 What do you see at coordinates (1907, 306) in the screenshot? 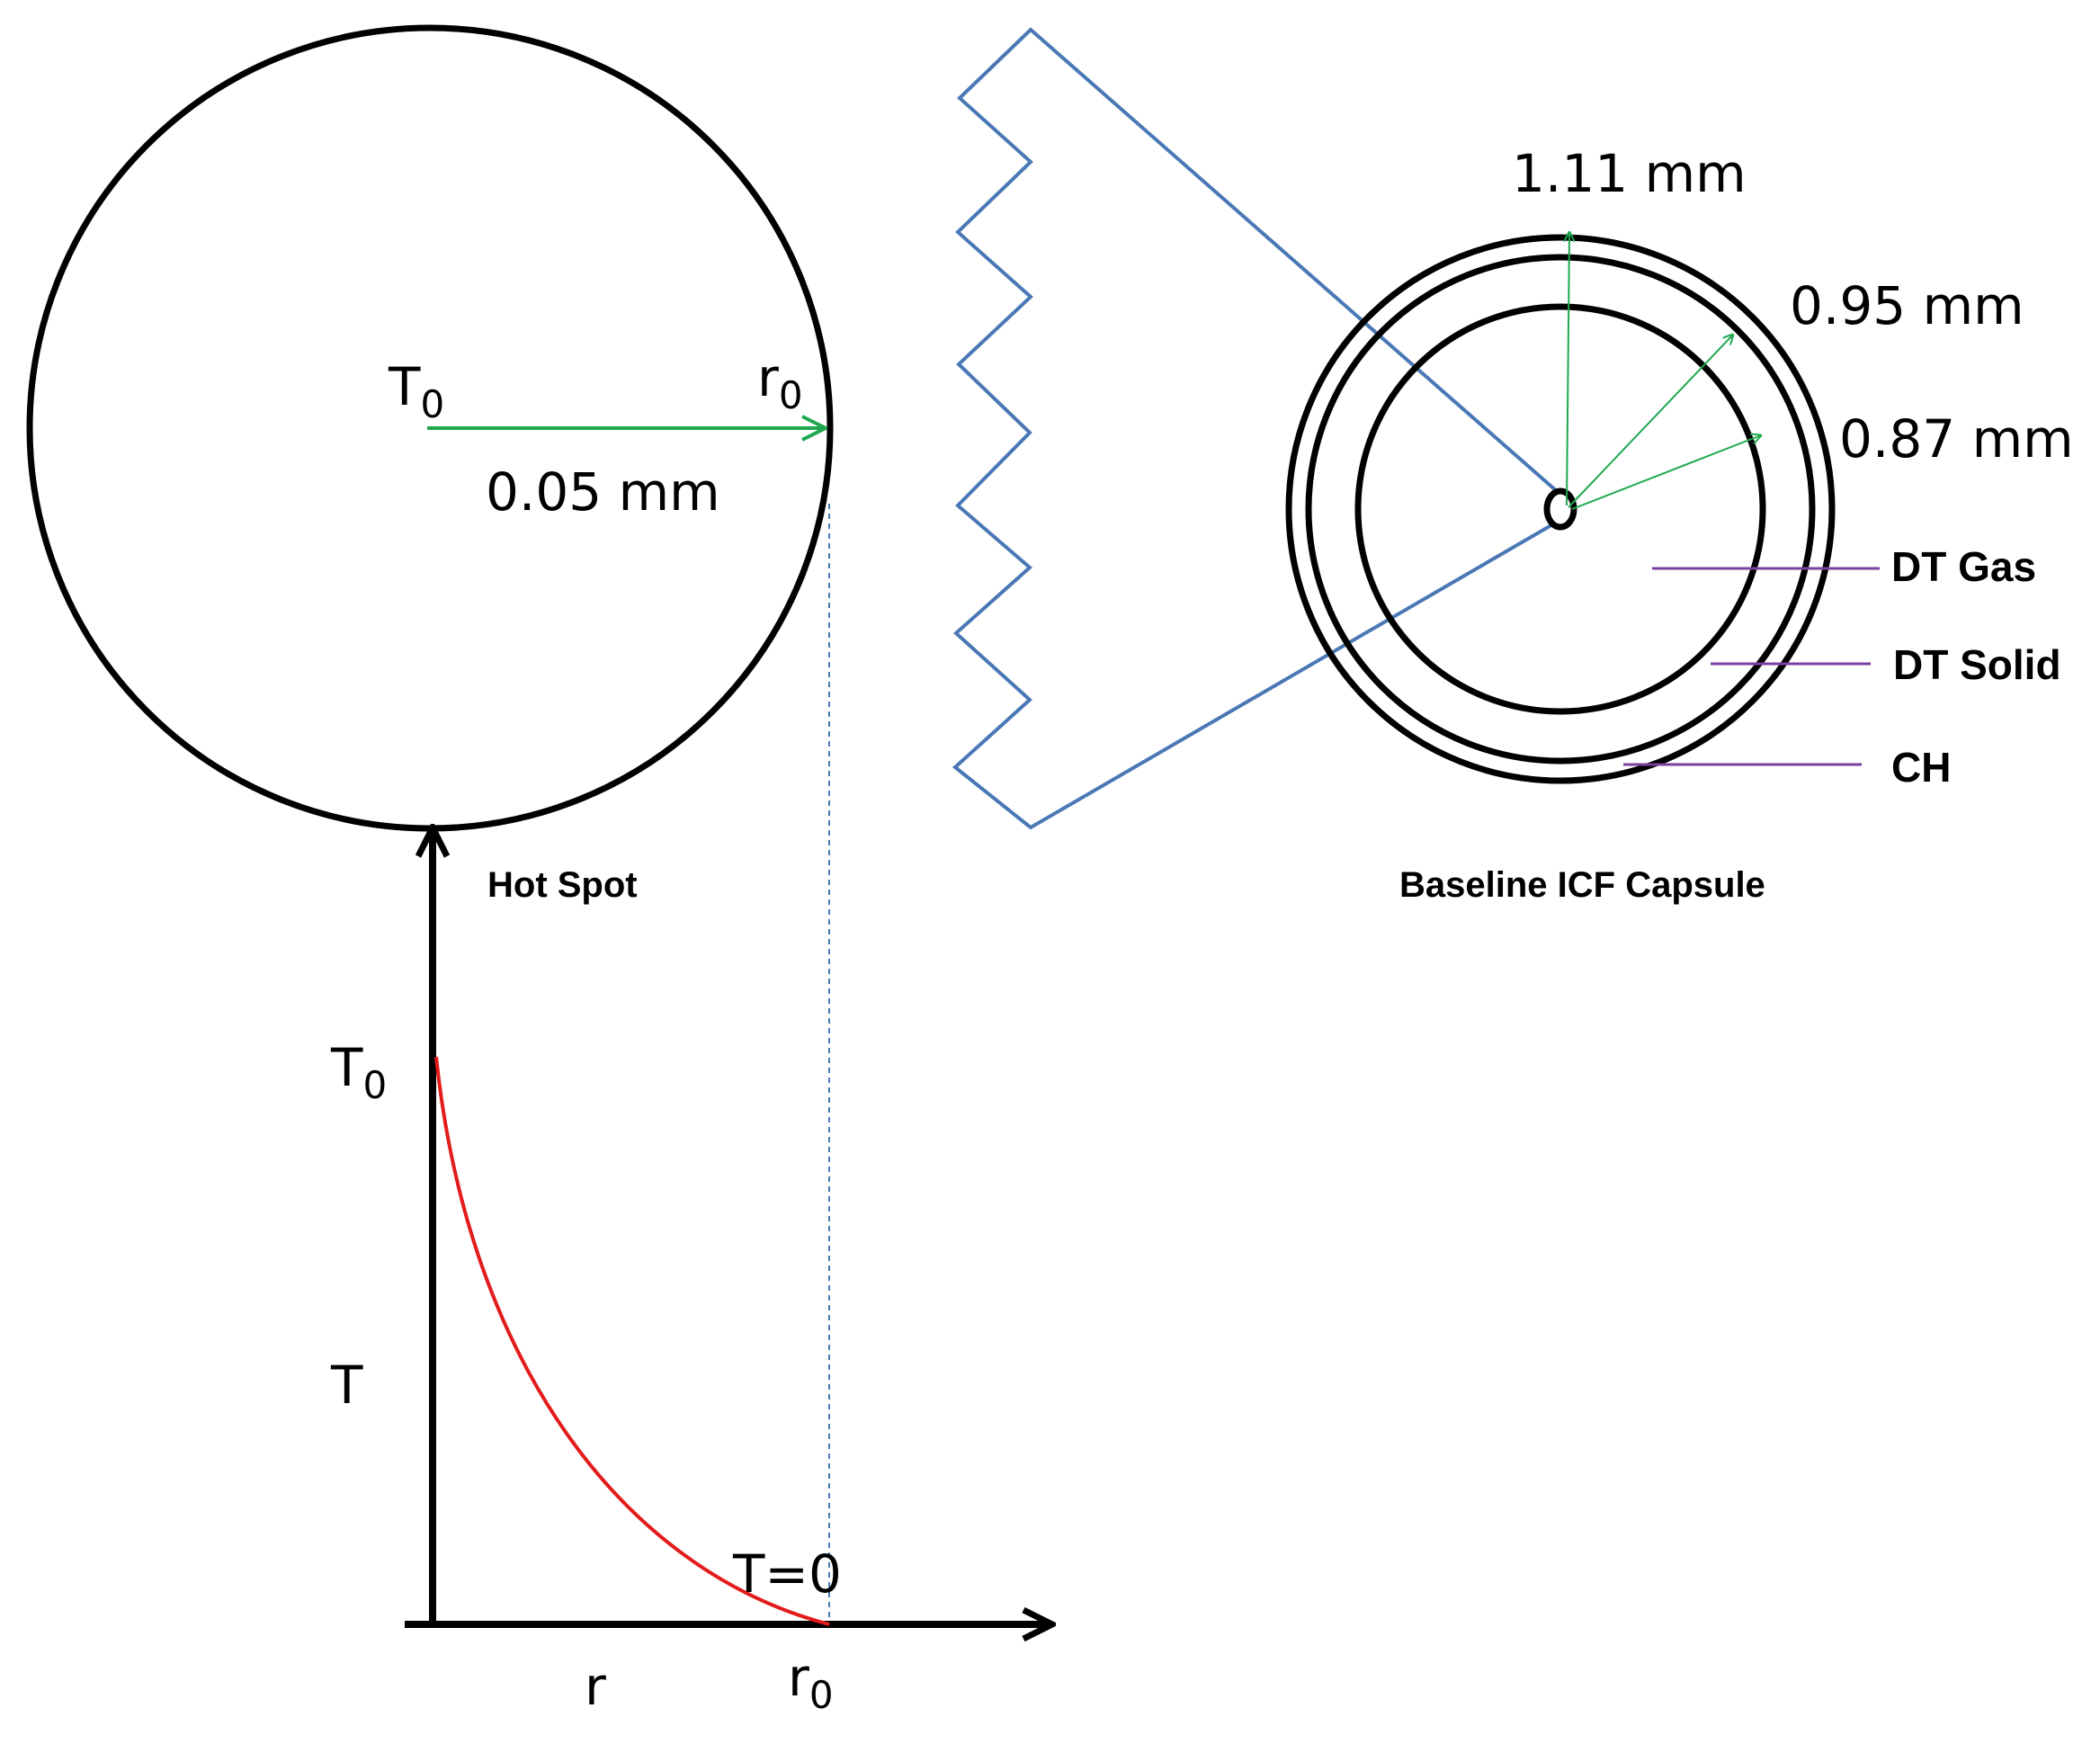
I see `capsule-radius-label-2: 0.95 mm` at bounding box center [1907, 306].